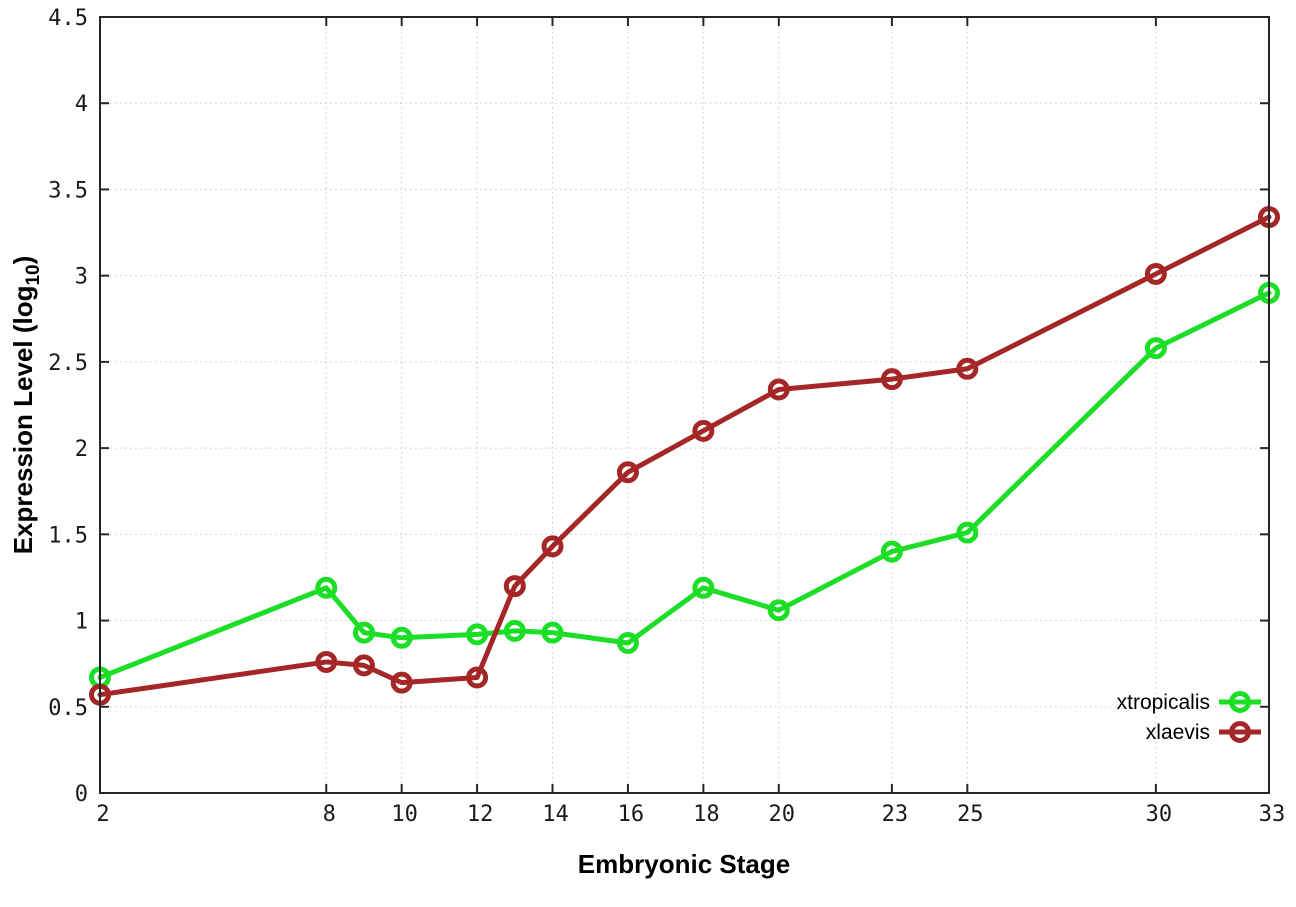  Describe the element at coordinates (81, 104) in the screenshot. I see `y-tick-label: 4` at that location.